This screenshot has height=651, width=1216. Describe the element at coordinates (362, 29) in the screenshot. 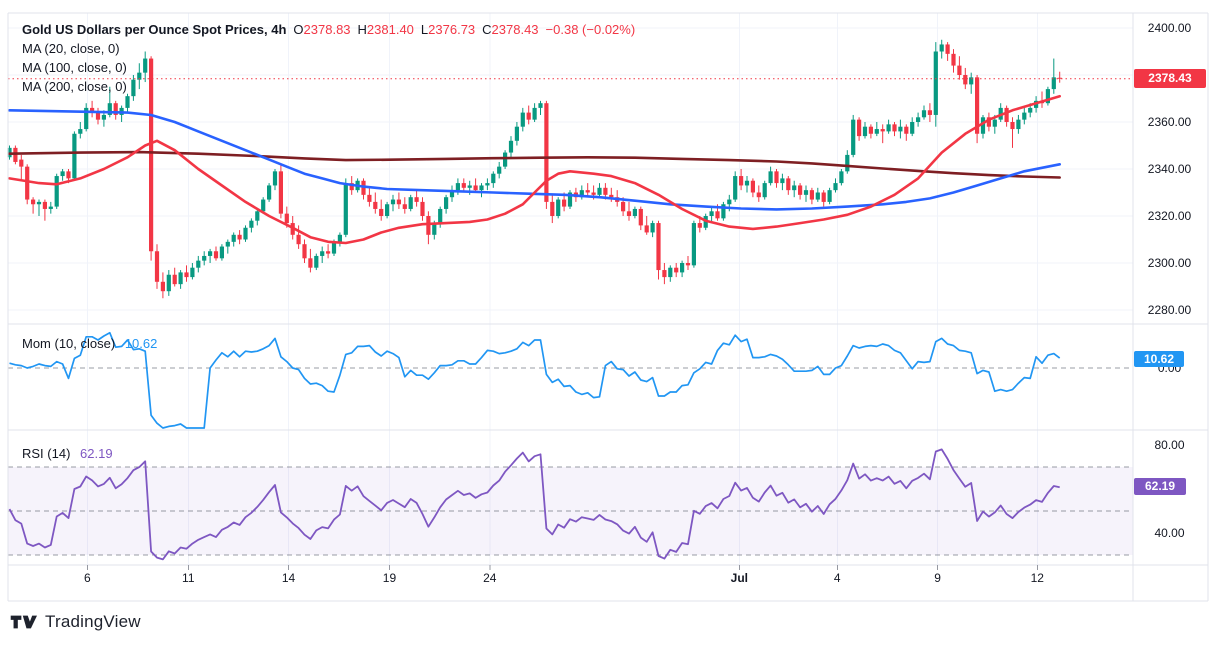

I see `ohlc-letter-h: H` at that location.